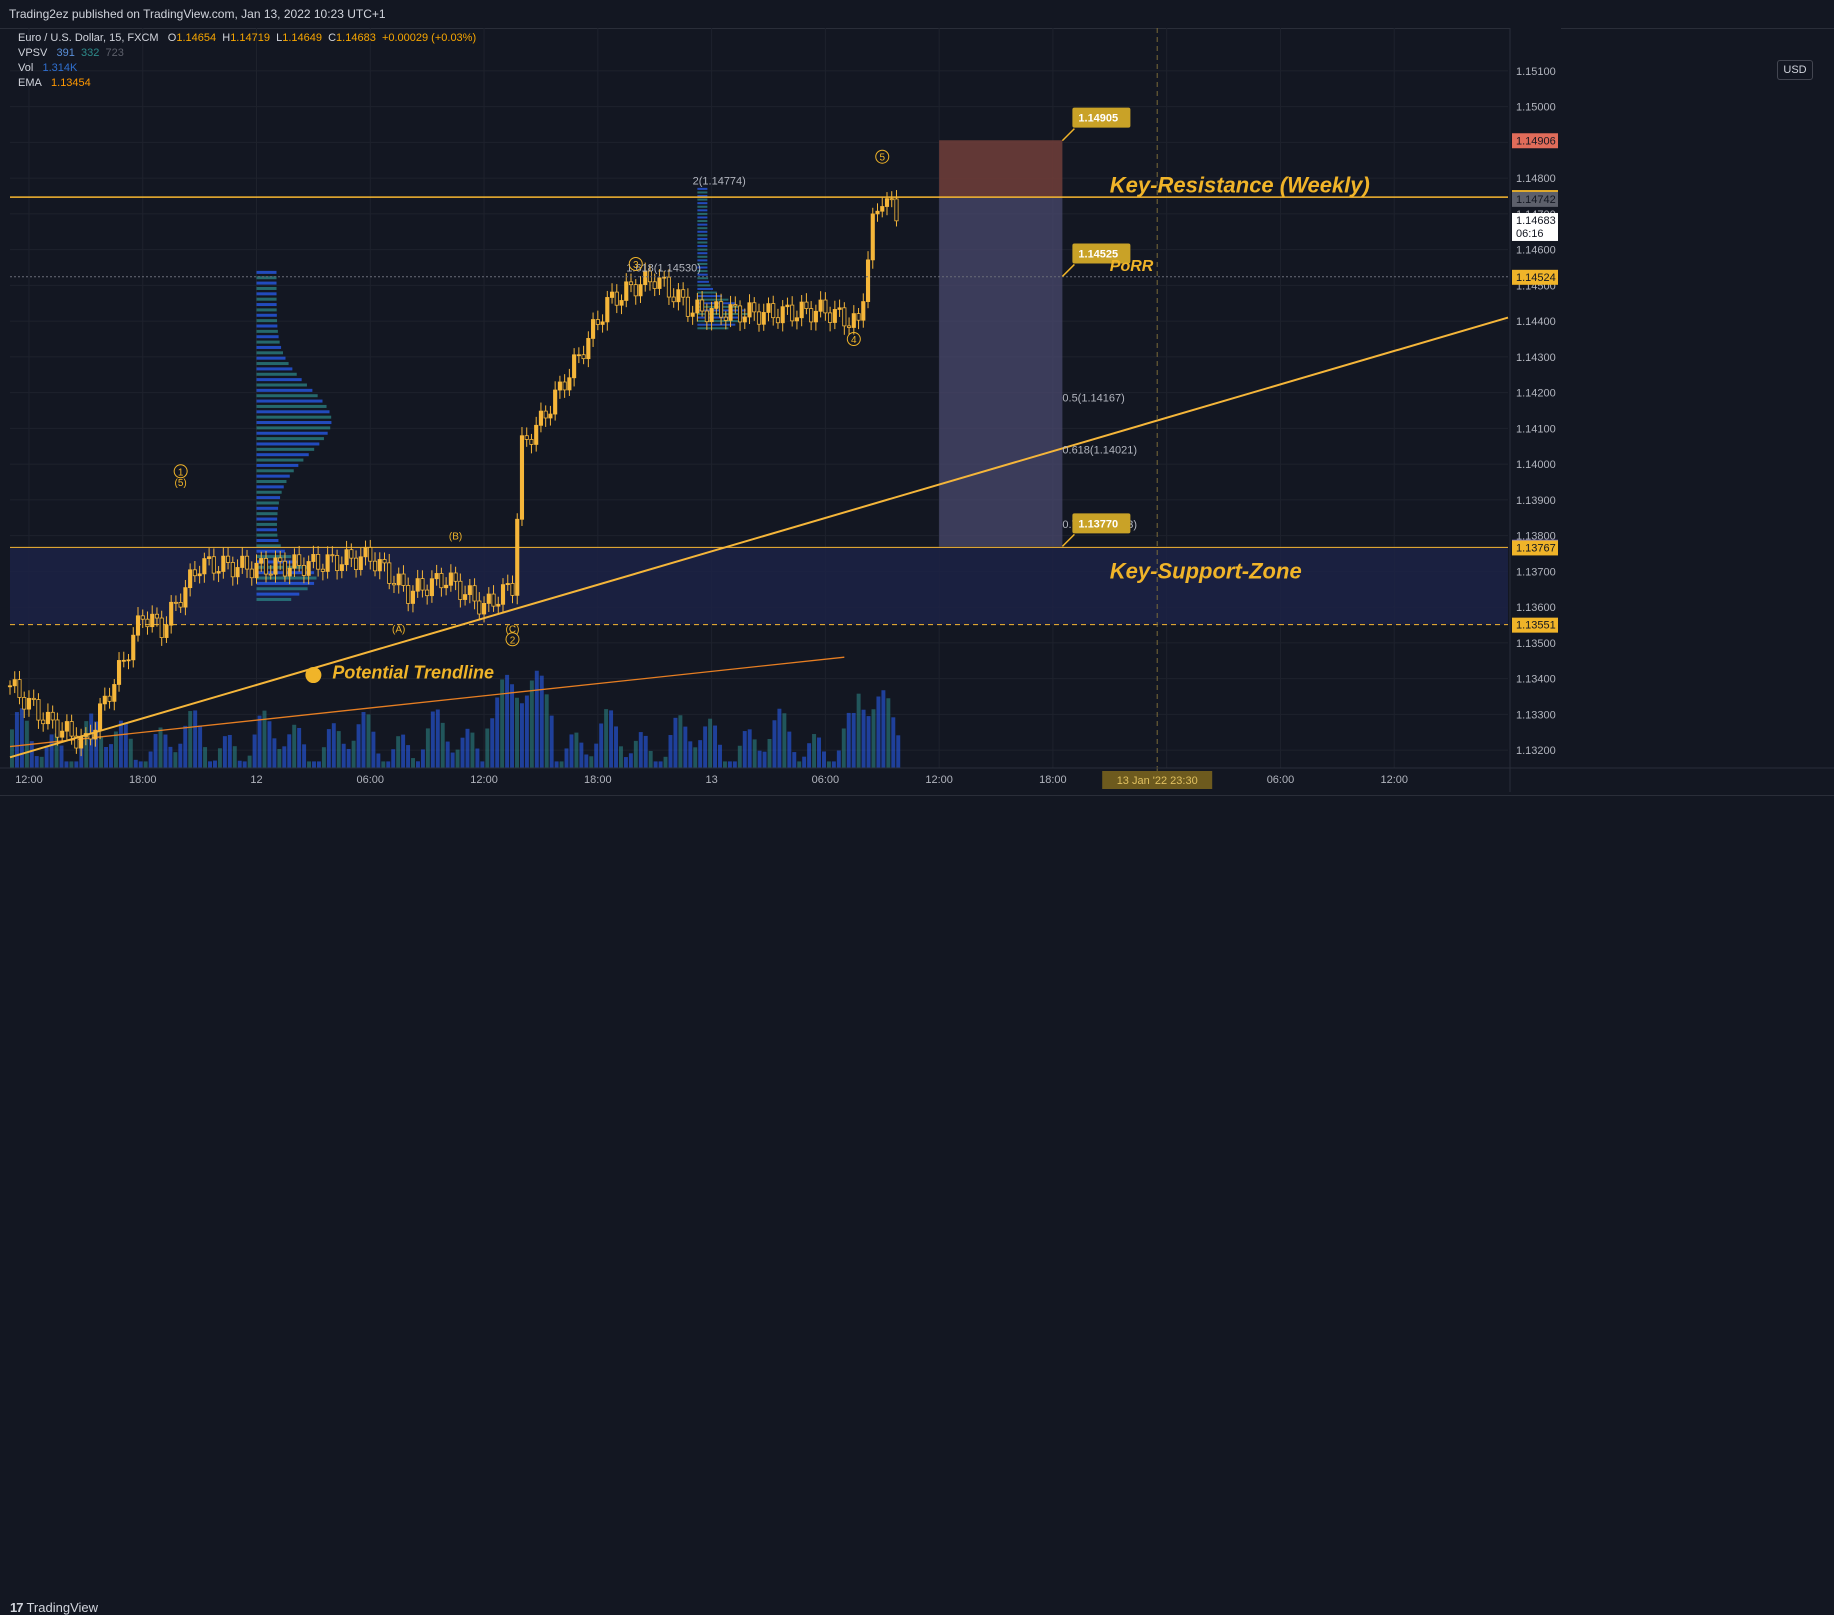  I want to click on price-label: 1.14906, so click(1536, 141).